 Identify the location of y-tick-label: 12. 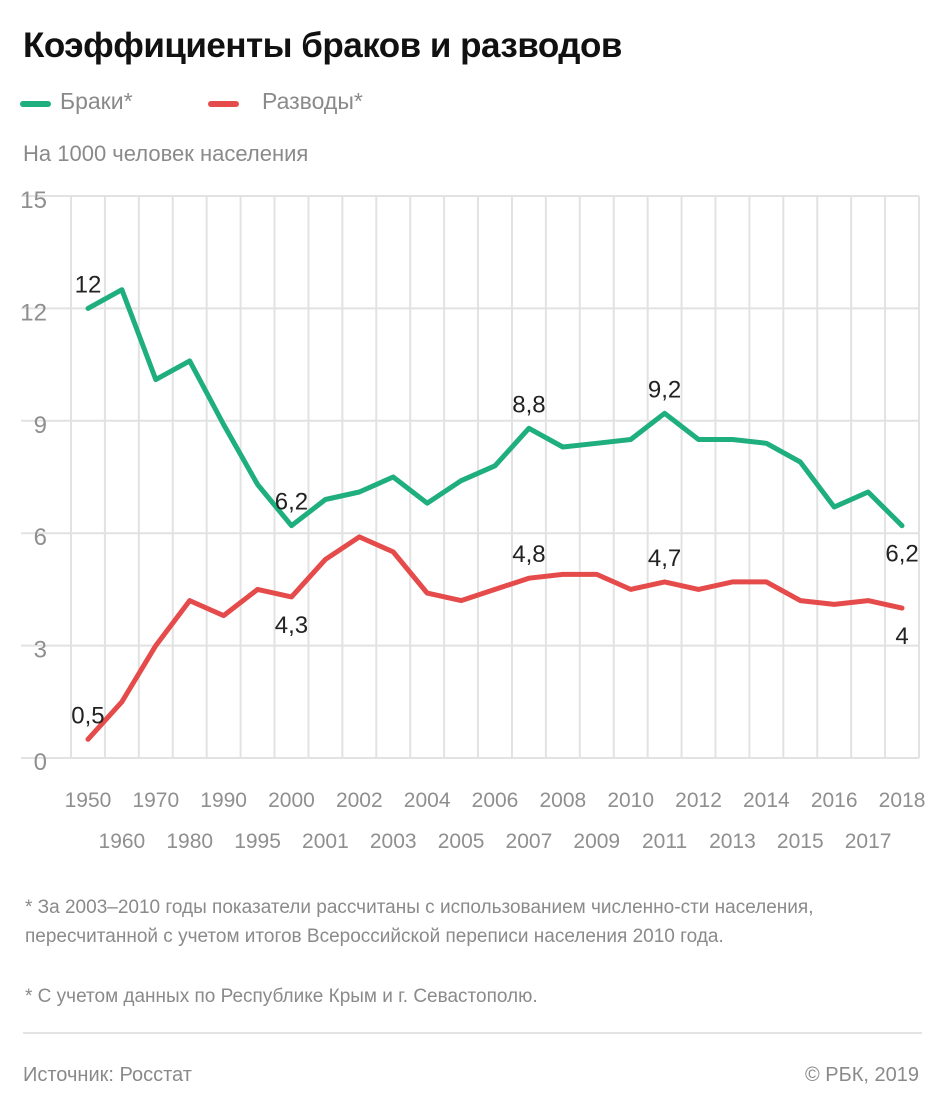
(33, 312).